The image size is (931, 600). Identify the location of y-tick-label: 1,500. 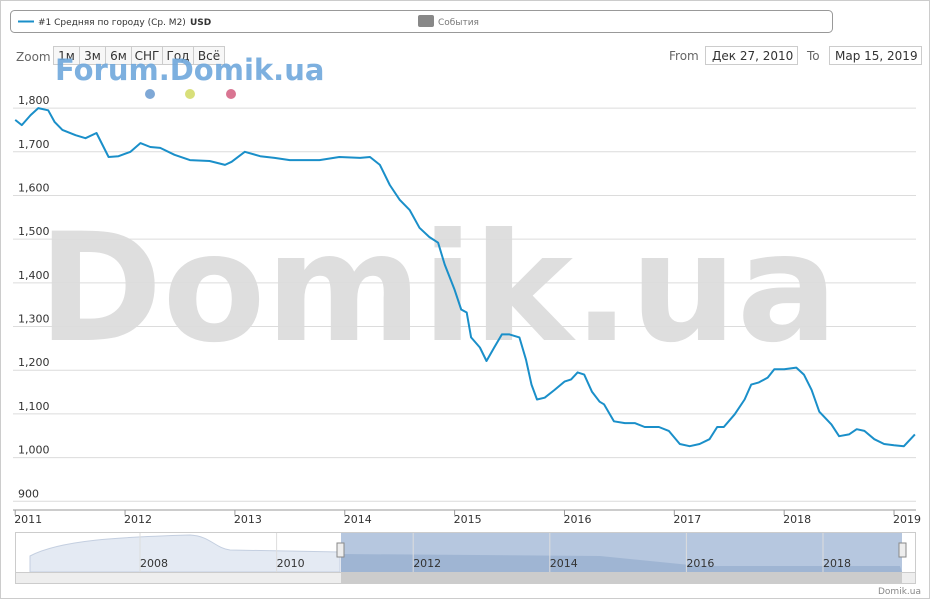
(34, 231).